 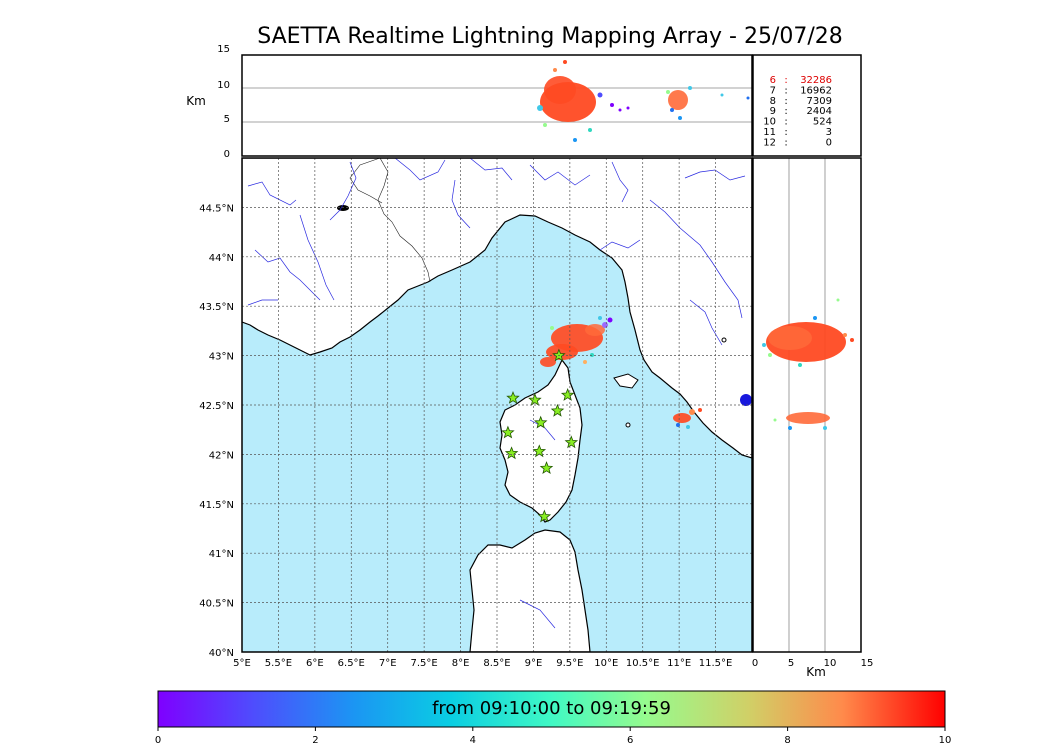 I want to click on lat-tick-label: 44.5°N, so click(x=216, y=208).